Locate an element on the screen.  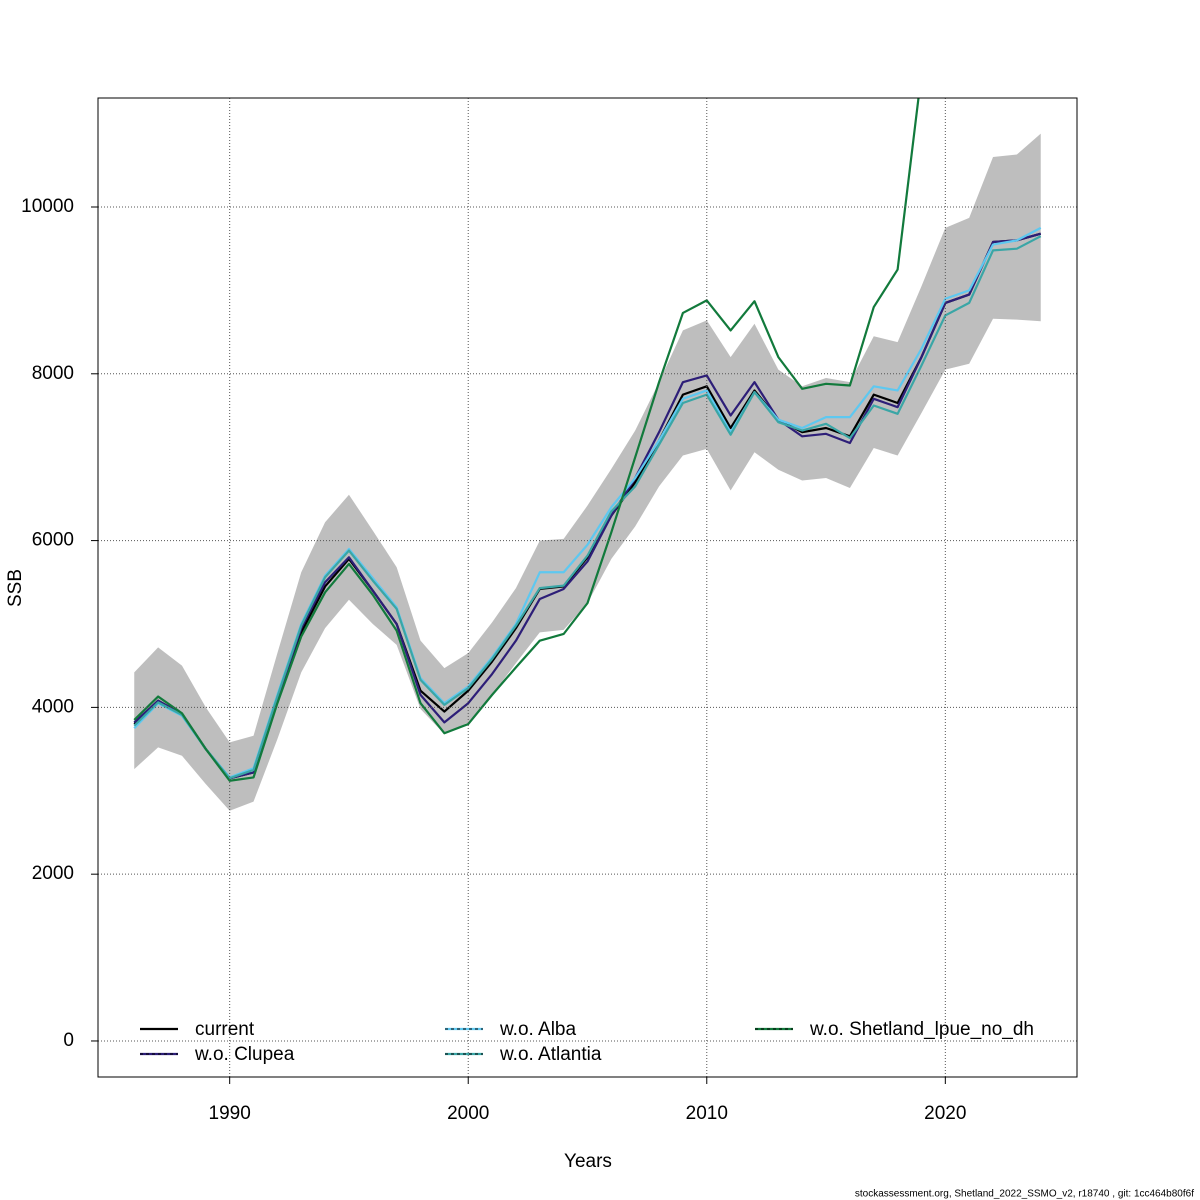
x-axis-label: Years is located at coordinates (588, 1161).